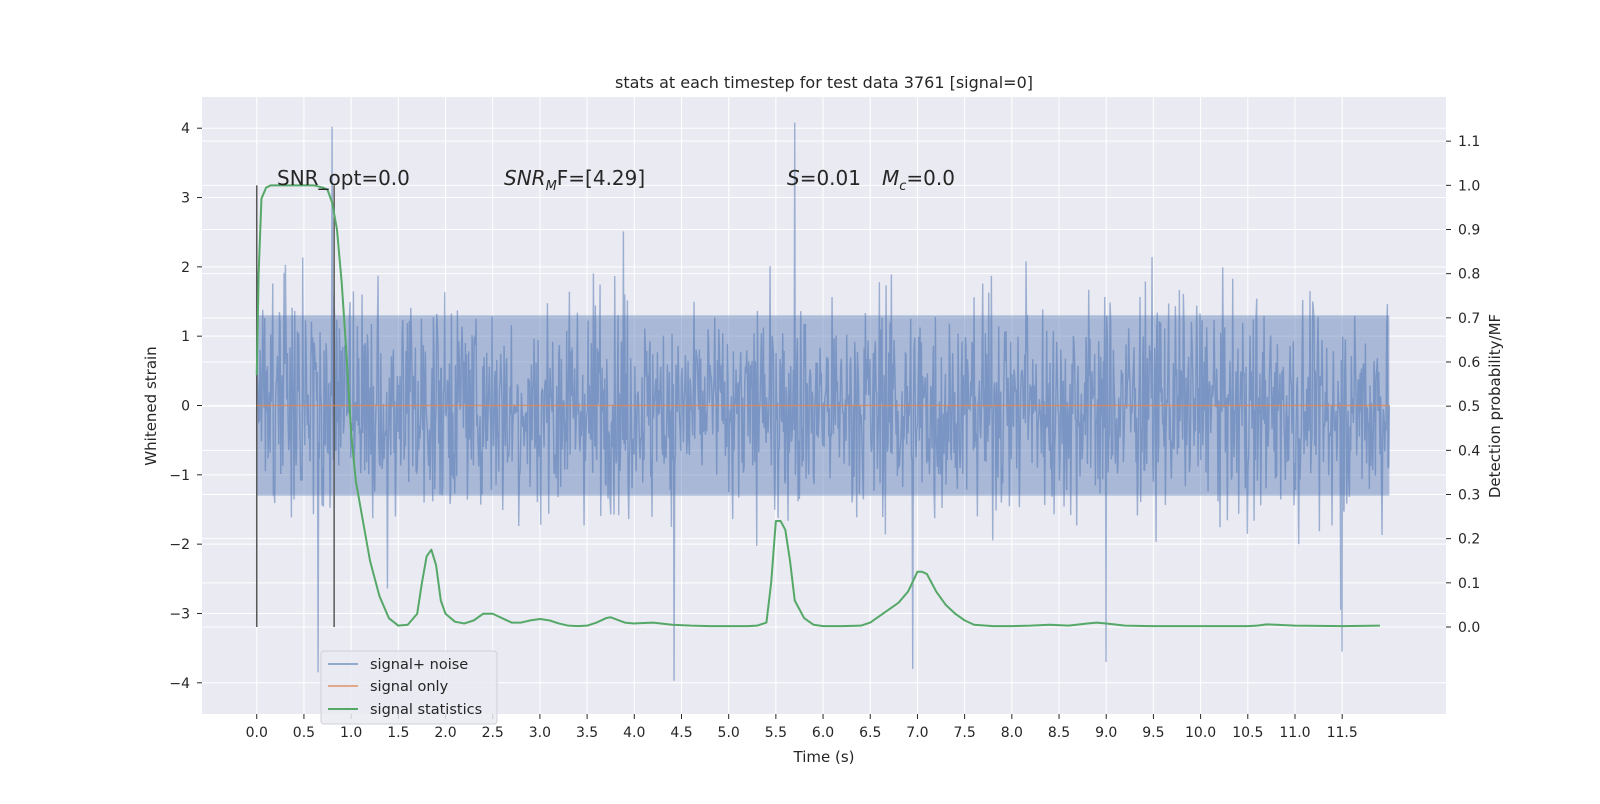  Describe the element at coordinates (185, 129) in the screenshot. I see `y-tick-label: 4` at that location.